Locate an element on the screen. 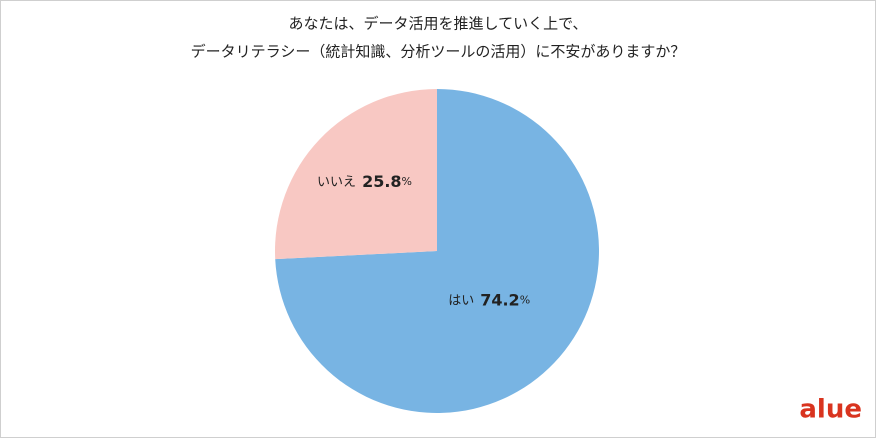  category-label: いいえ is located at coordinates (336, 182).